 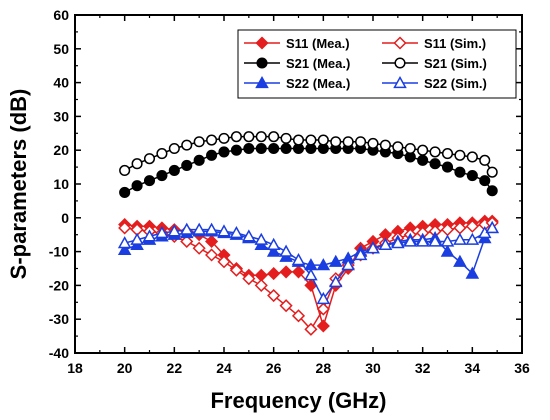 What do you see at coordinates (455, 43) in the screenshot?
I see `legend-label: S11 (Sim.)` at bounding box center [455, 43].